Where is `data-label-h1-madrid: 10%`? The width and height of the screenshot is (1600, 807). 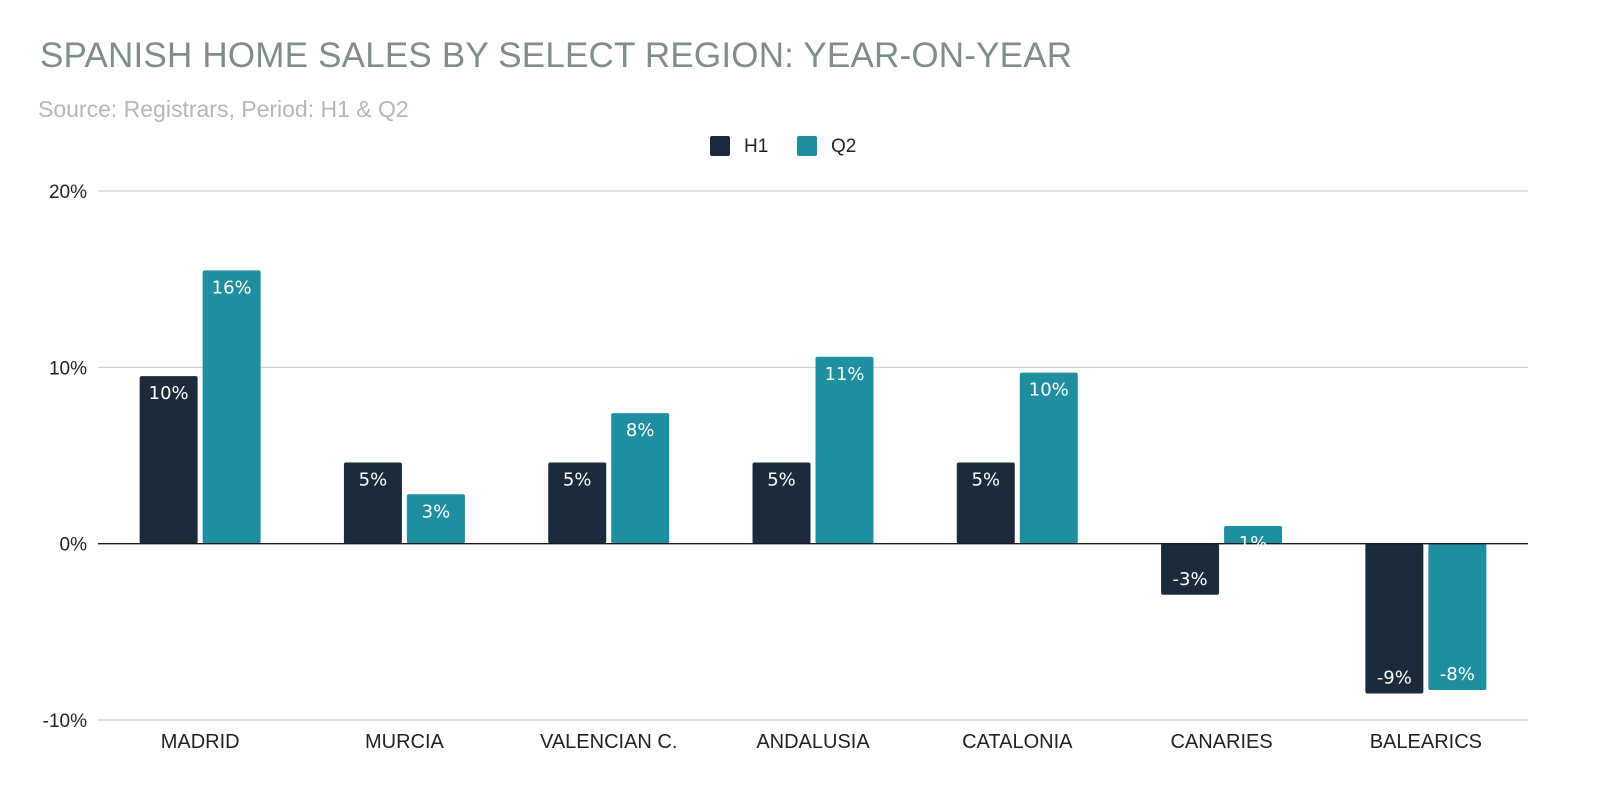 data-label-h1-madrid: 10% is located at coordinates (169, 393).